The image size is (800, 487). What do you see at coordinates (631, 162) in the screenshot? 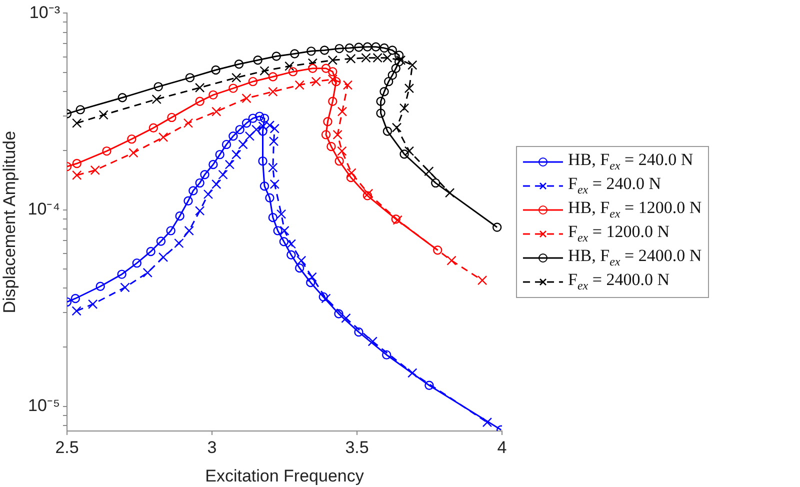
I see `legend-label: HB, F$_{ex}$ = 240.0 N` at bounding box center [631, 162].